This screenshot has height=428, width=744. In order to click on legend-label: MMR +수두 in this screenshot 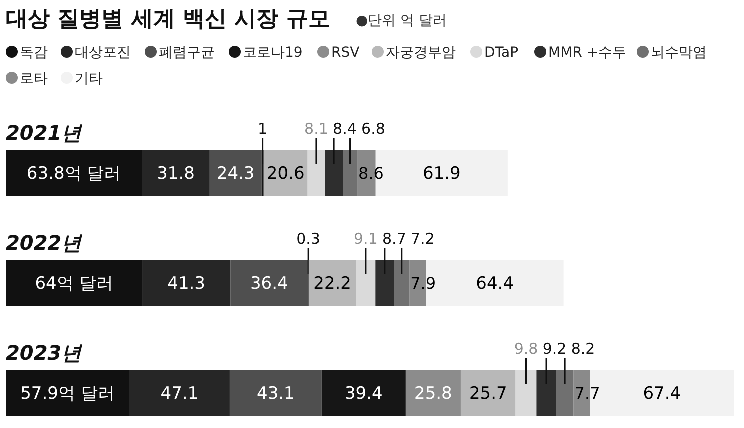, I will do `click(587, 53)`.